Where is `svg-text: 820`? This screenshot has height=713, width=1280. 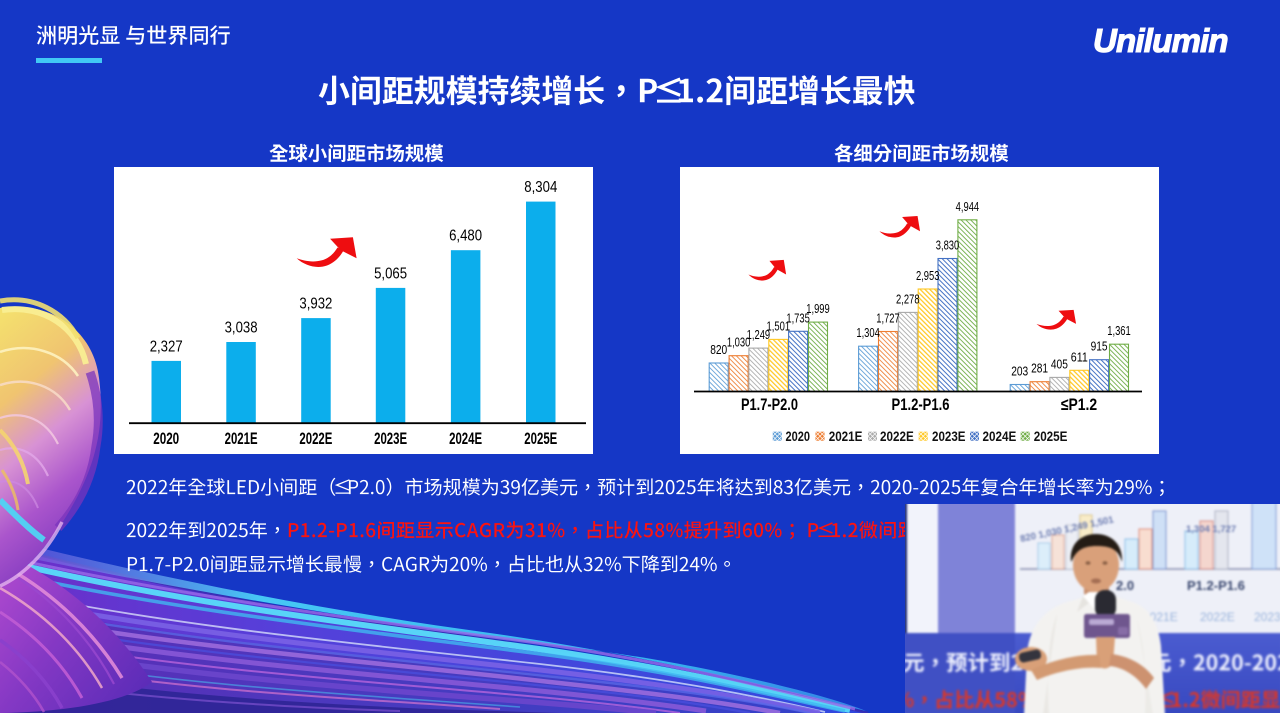
svg-text: 820 is located at coordinates (718, 350).